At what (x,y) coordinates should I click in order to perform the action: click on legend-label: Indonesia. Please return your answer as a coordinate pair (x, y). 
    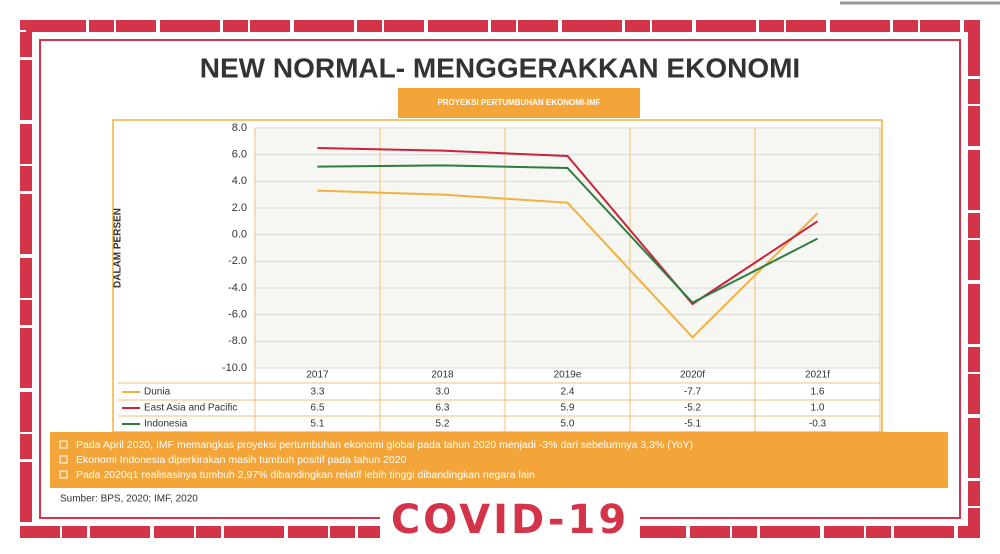
    Looking at the image, I should click on (166, 424).